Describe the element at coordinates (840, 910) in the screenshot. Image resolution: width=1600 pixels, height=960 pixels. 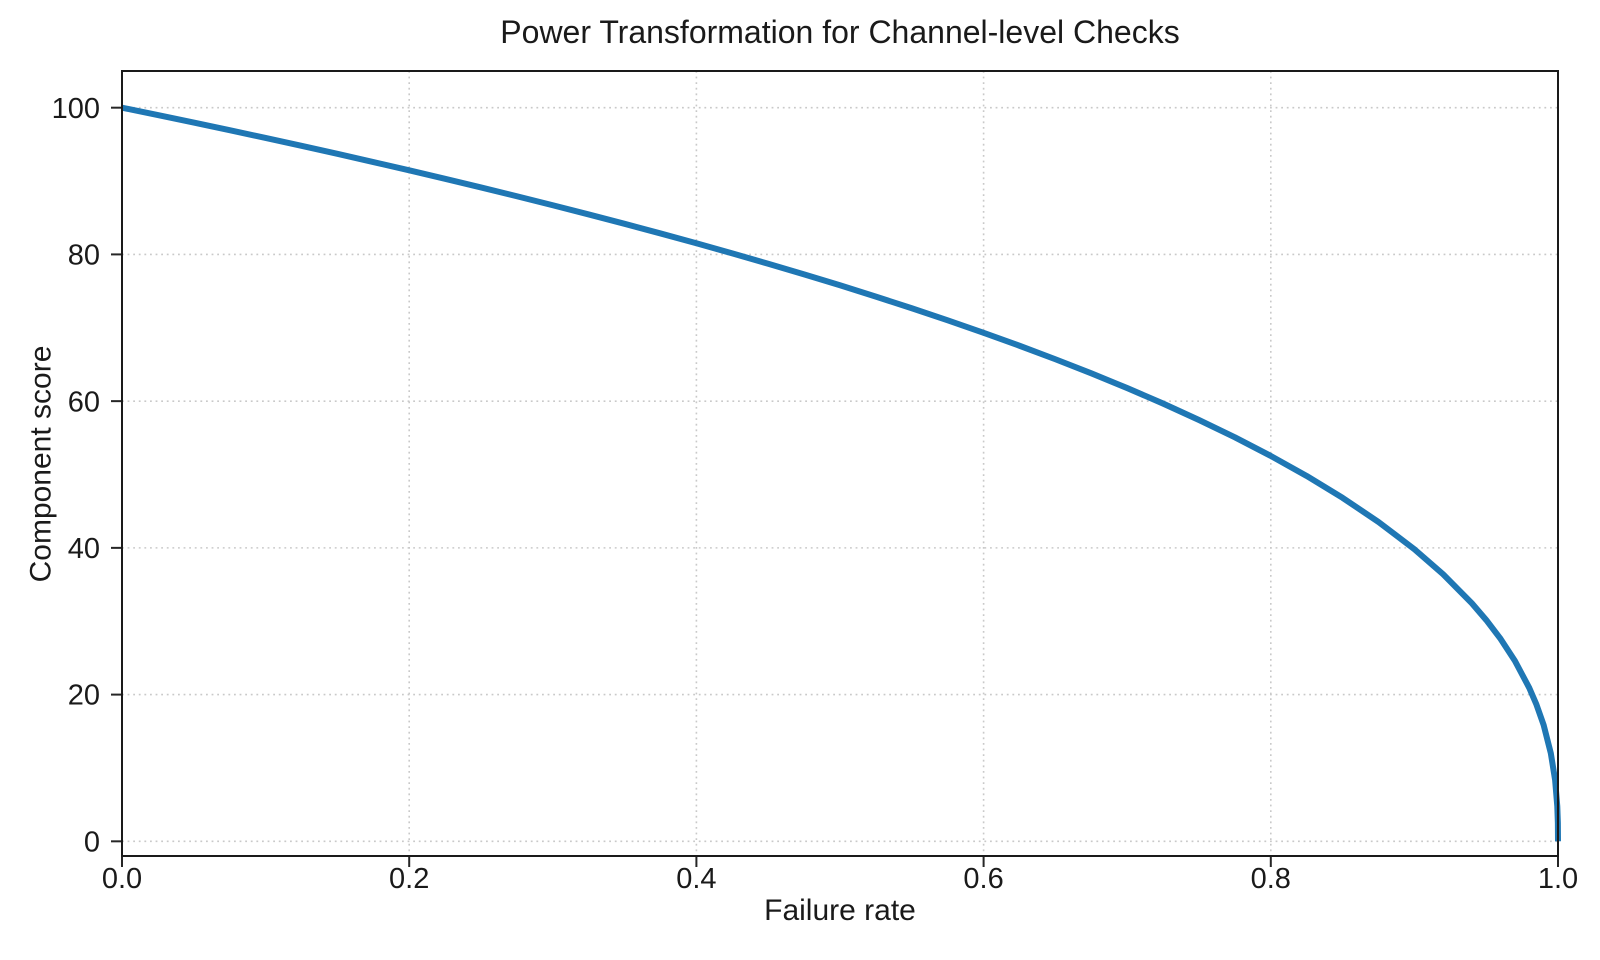
I see `x-axis-label: Failure rate` at that location.